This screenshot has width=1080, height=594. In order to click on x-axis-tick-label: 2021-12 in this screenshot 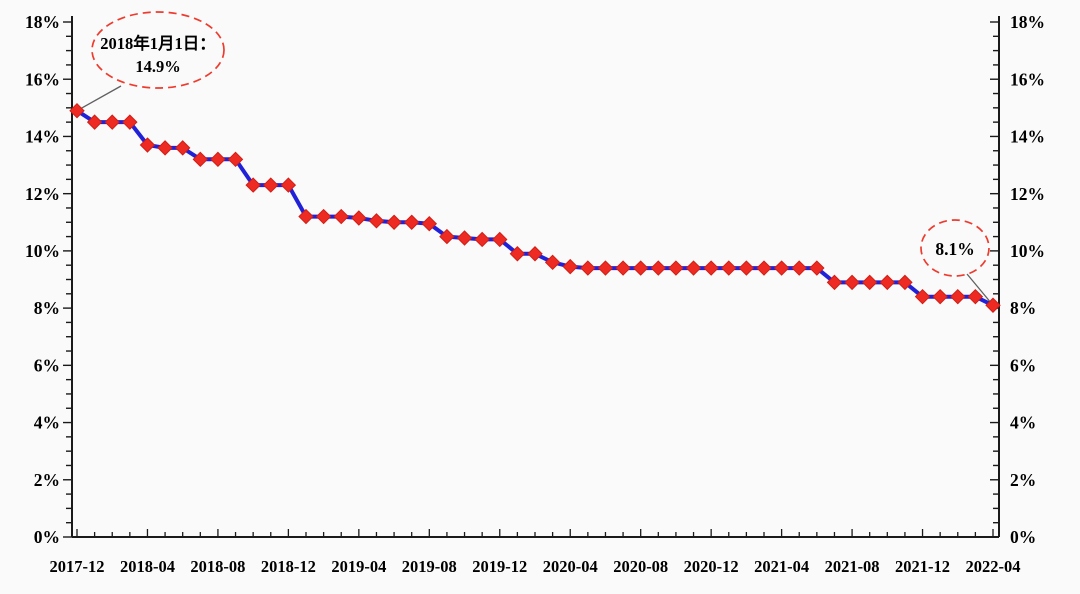, I will do `click(922, 566)`.